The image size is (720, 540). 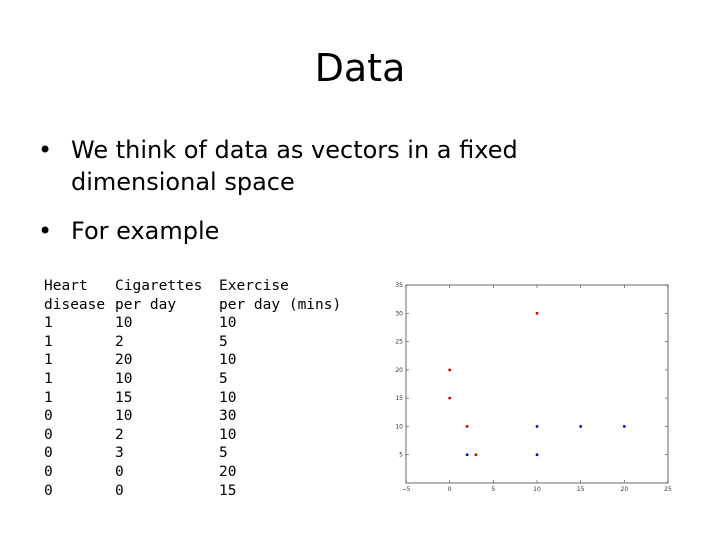 What do you see at coordinates (192, 379) in the screenshot?
I see `table-row: 1 10 5` at bounding box center [192, 379].